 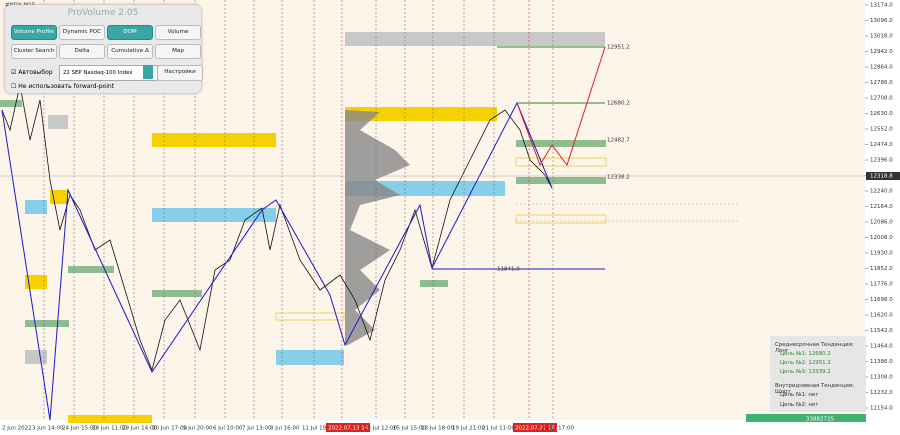 I want to click on level-label: 12951.2, so click(x=618, y=48).